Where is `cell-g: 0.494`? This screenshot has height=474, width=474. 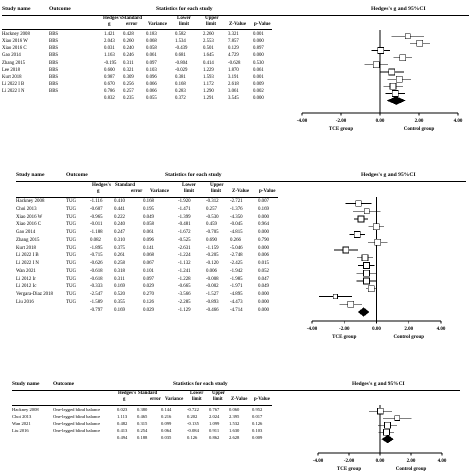
cell-g: 0.494 is located at coordinates (122, 437).